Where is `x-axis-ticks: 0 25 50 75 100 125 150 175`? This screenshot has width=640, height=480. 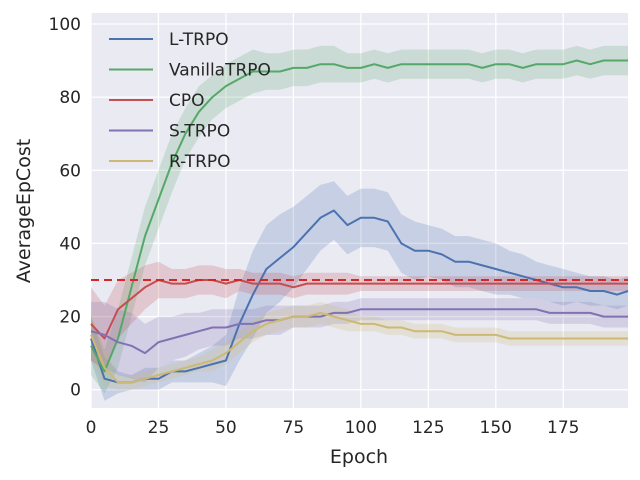
x-axis-ticks: 0 25 50 75 100 125 150 175 is located at coordinates (333, 428).